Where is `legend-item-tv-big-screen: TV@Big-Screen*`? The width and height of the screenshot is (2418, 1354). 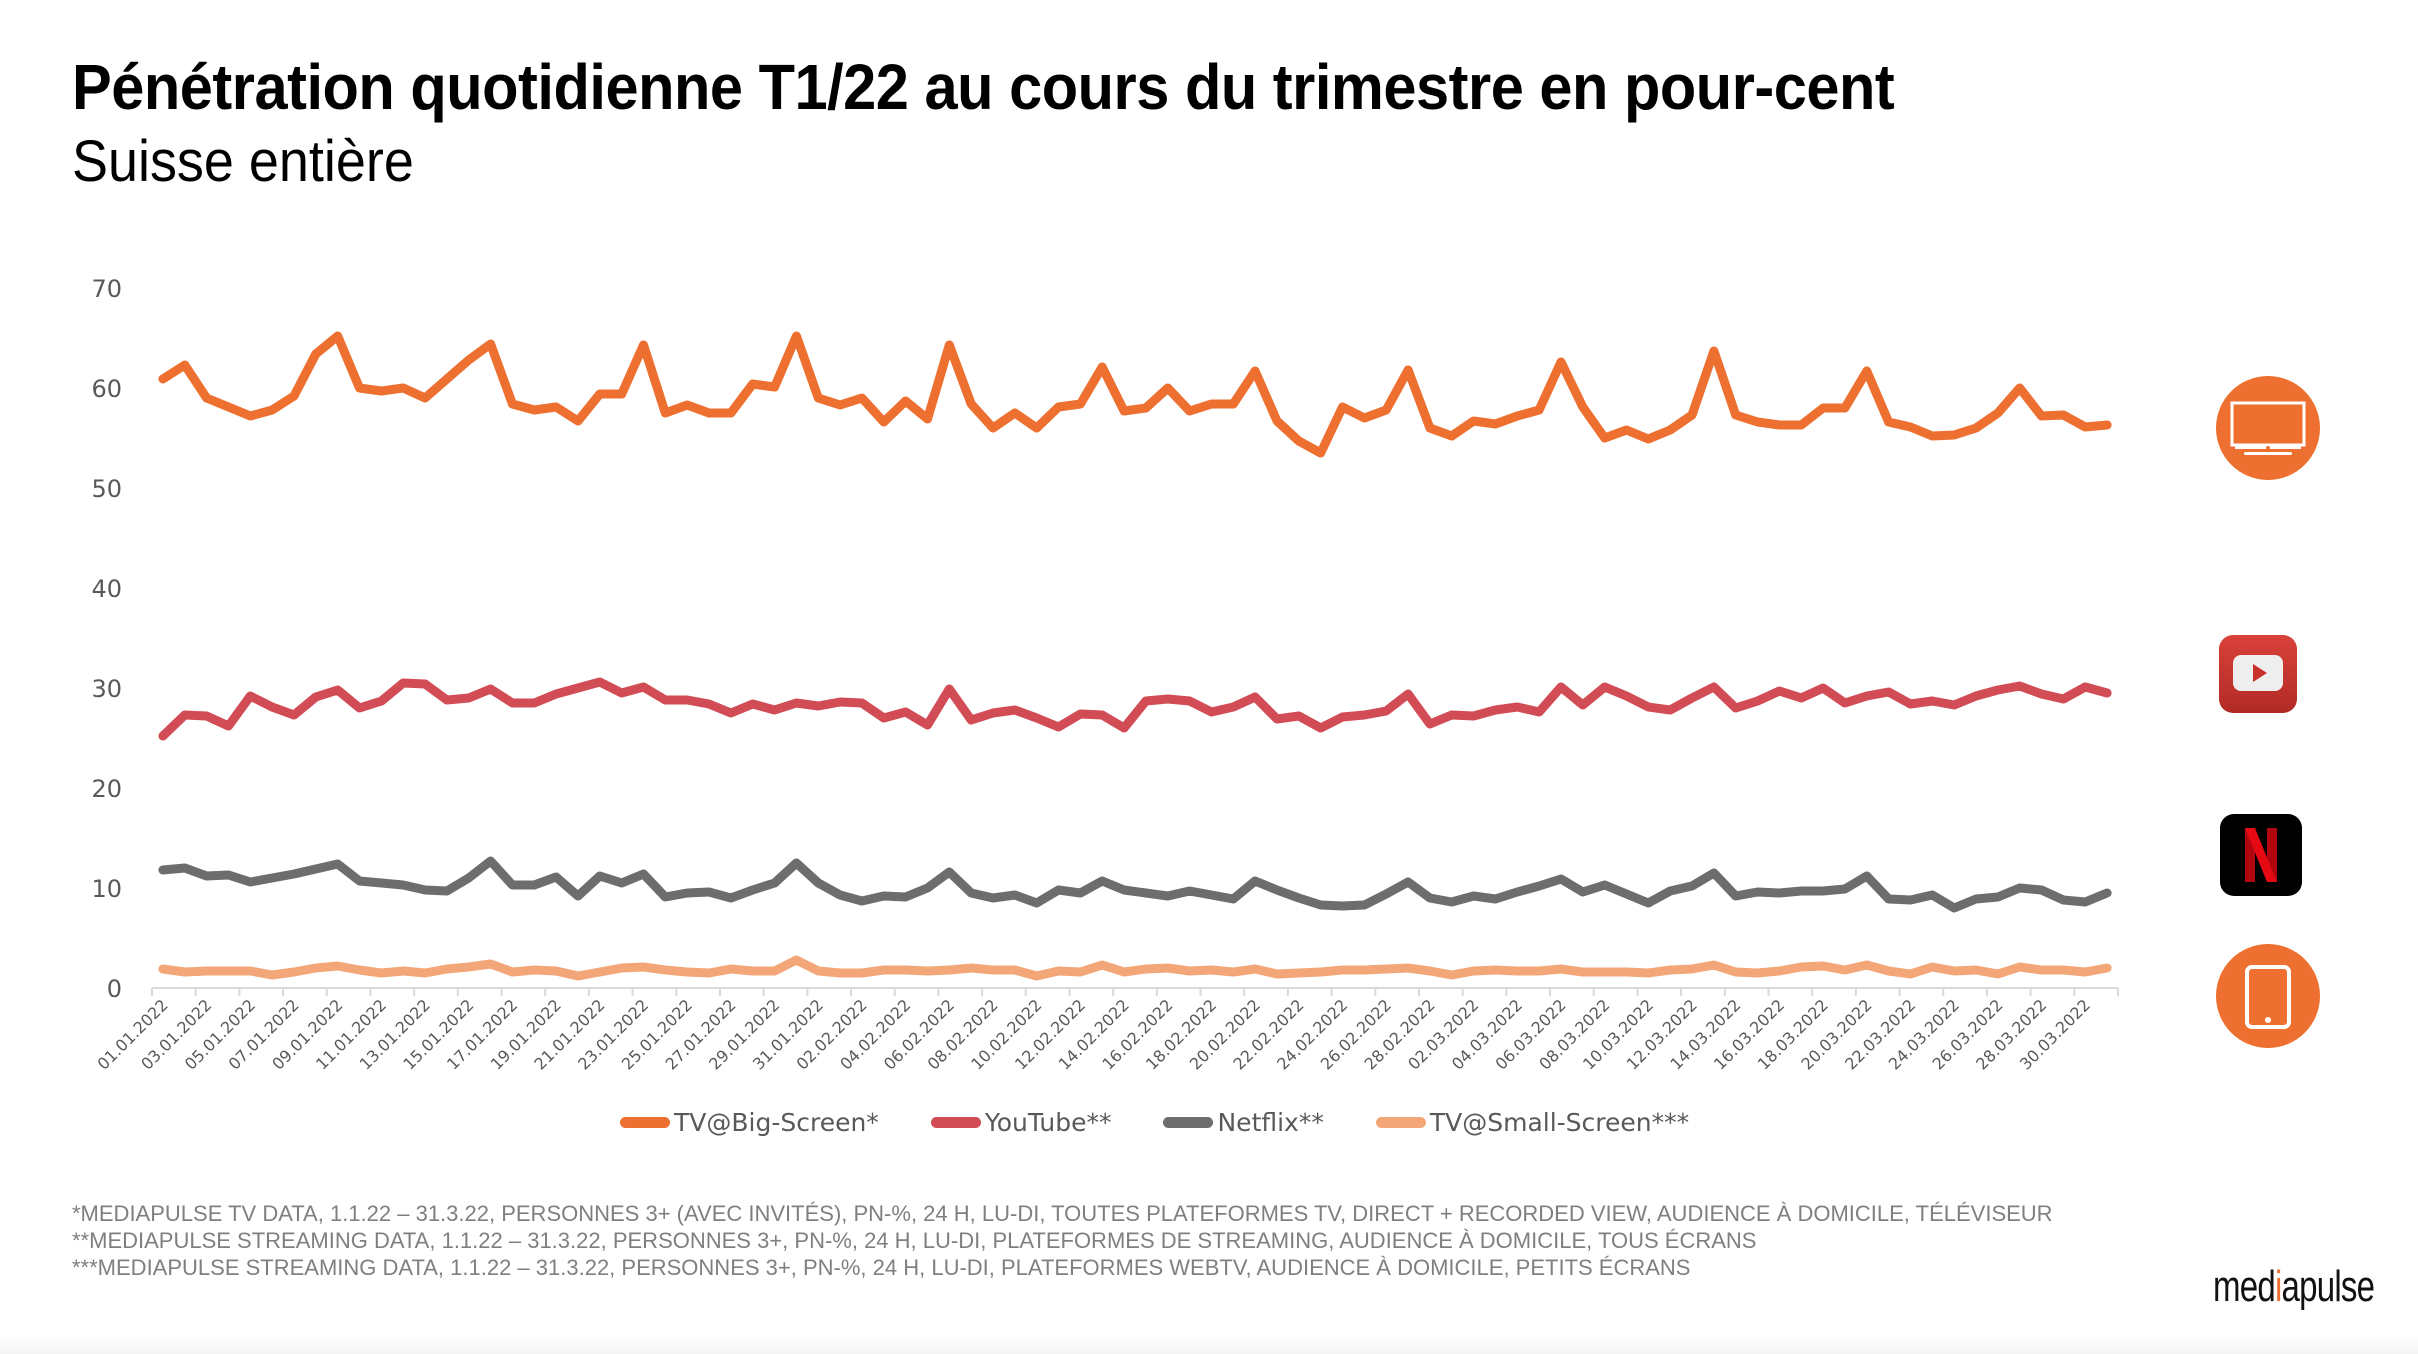 legend-item-tv-big-screen: TV@Big-Screen* is located at coordinates (749, 1122).